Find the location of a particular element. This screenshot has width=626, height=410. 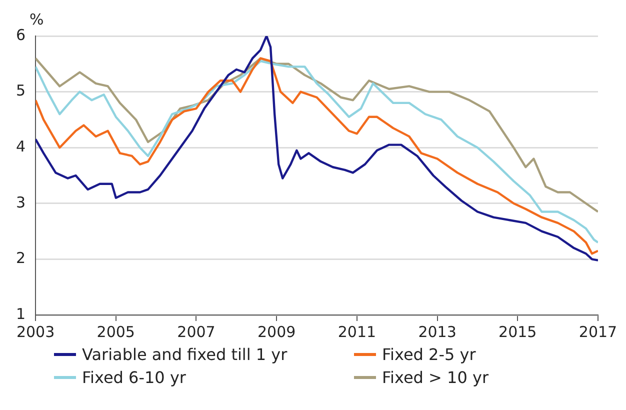

y-tick-label: 4 is located at coordinates (21, 146).